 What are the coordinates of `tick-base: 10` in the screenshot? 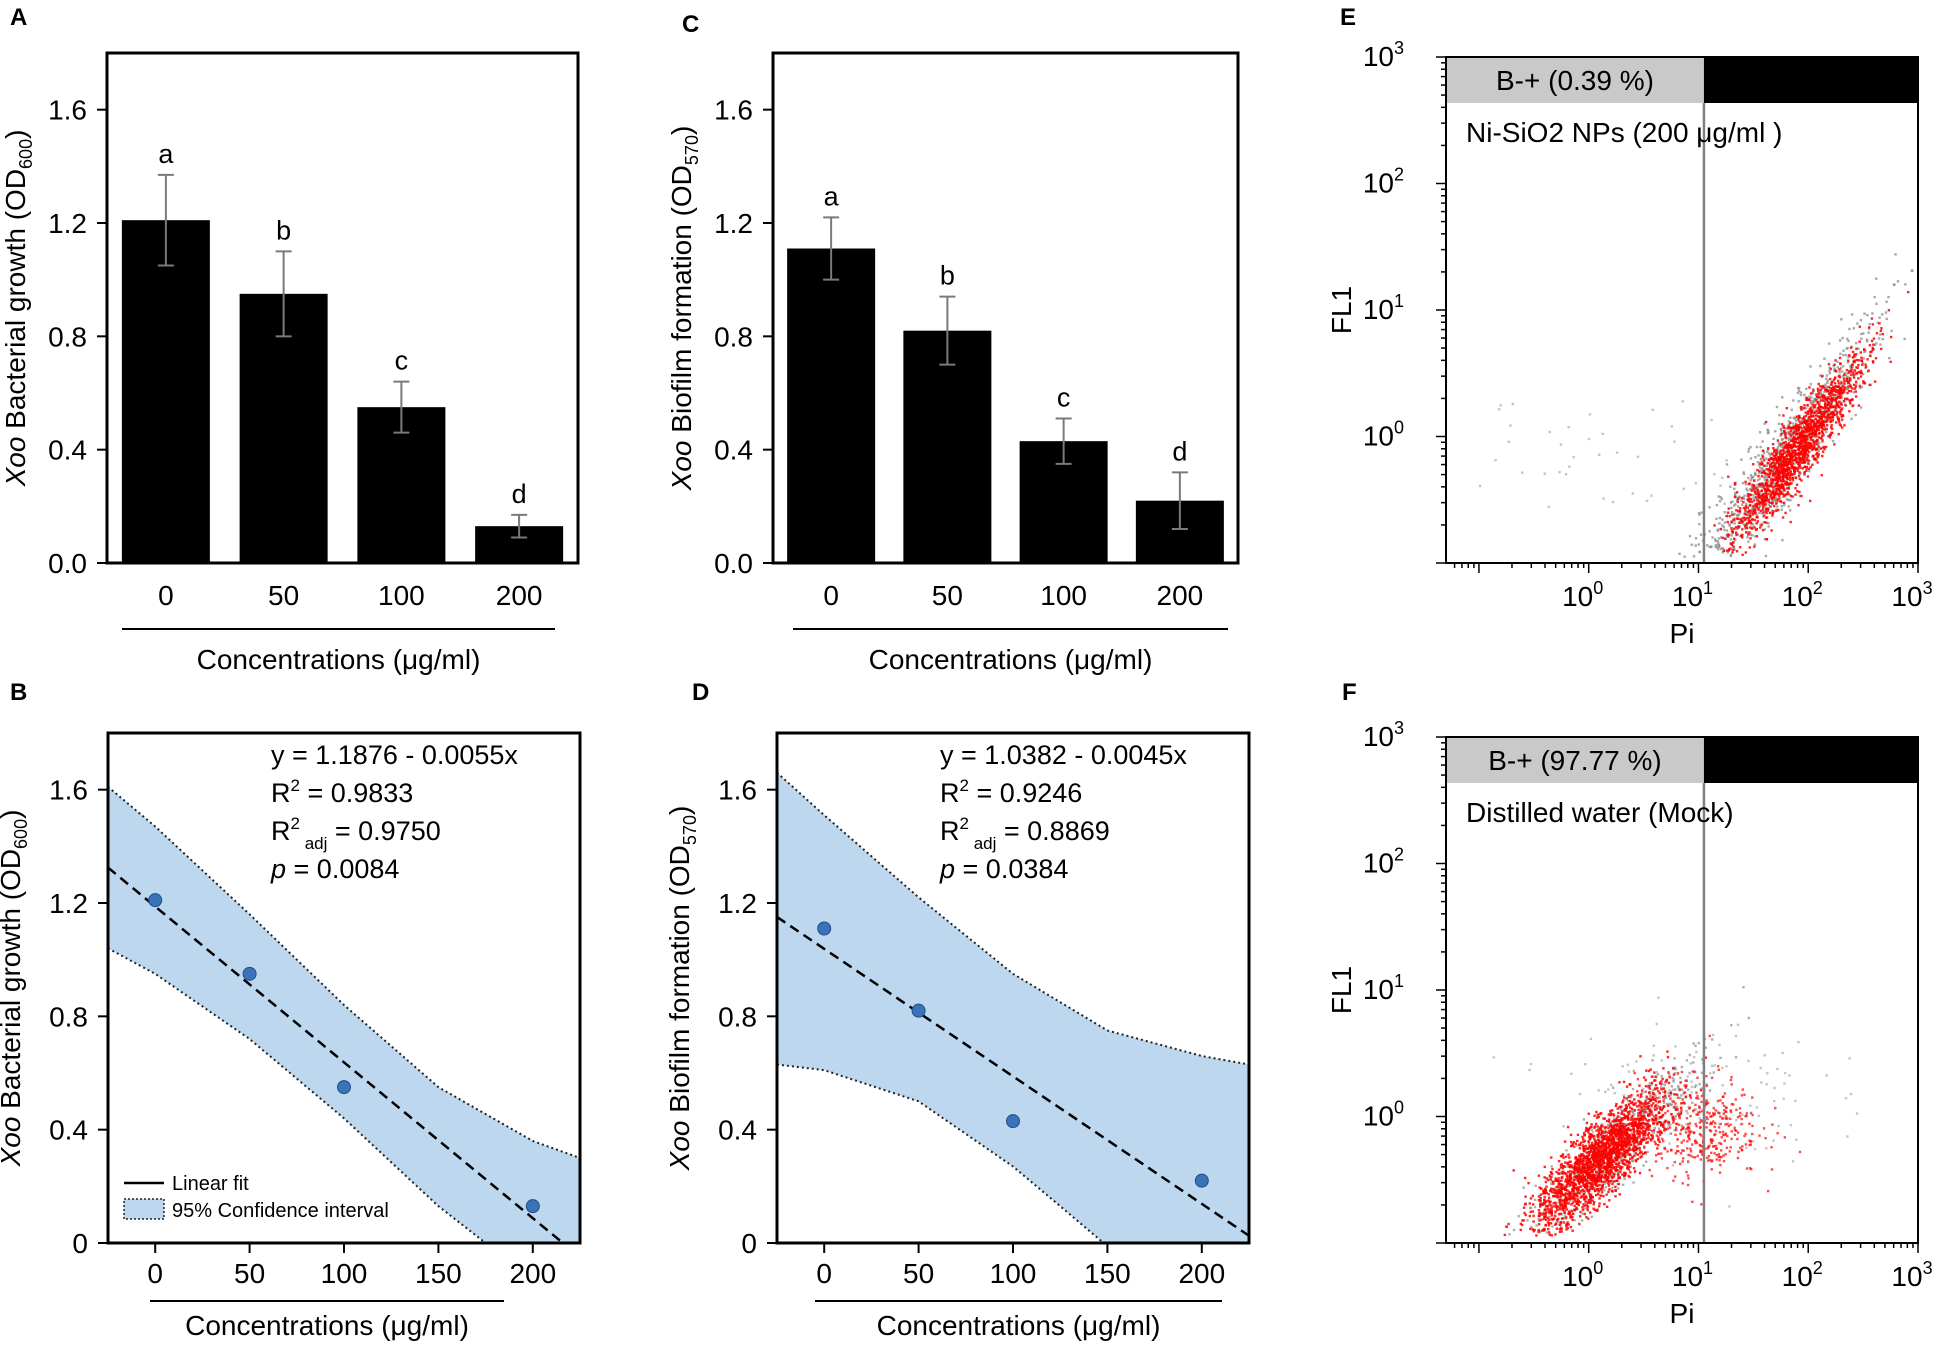 It's located at (1378, 436).